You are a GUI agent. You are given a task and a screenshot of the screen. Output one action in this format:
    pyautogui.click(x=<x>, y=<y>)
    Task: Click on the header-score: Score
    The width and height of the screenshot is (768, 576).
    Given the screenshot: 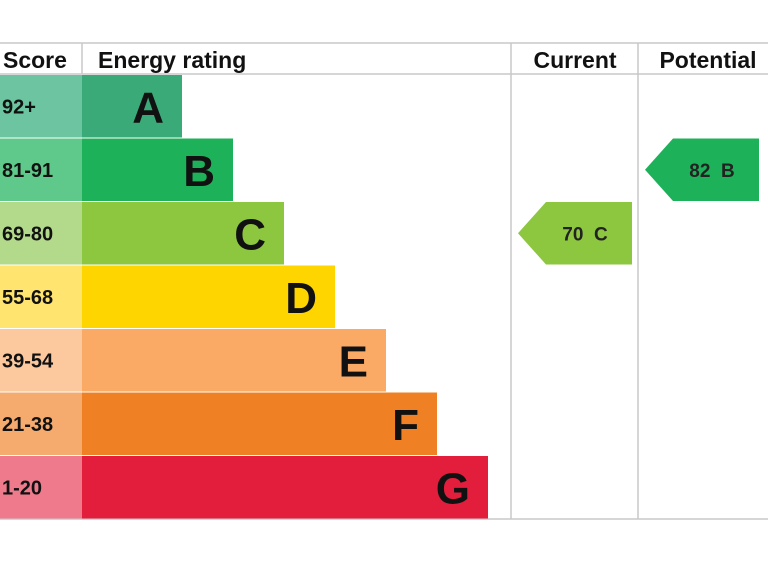 What is the action you would take?
    pyautogui.click(x=35, y=60)
    